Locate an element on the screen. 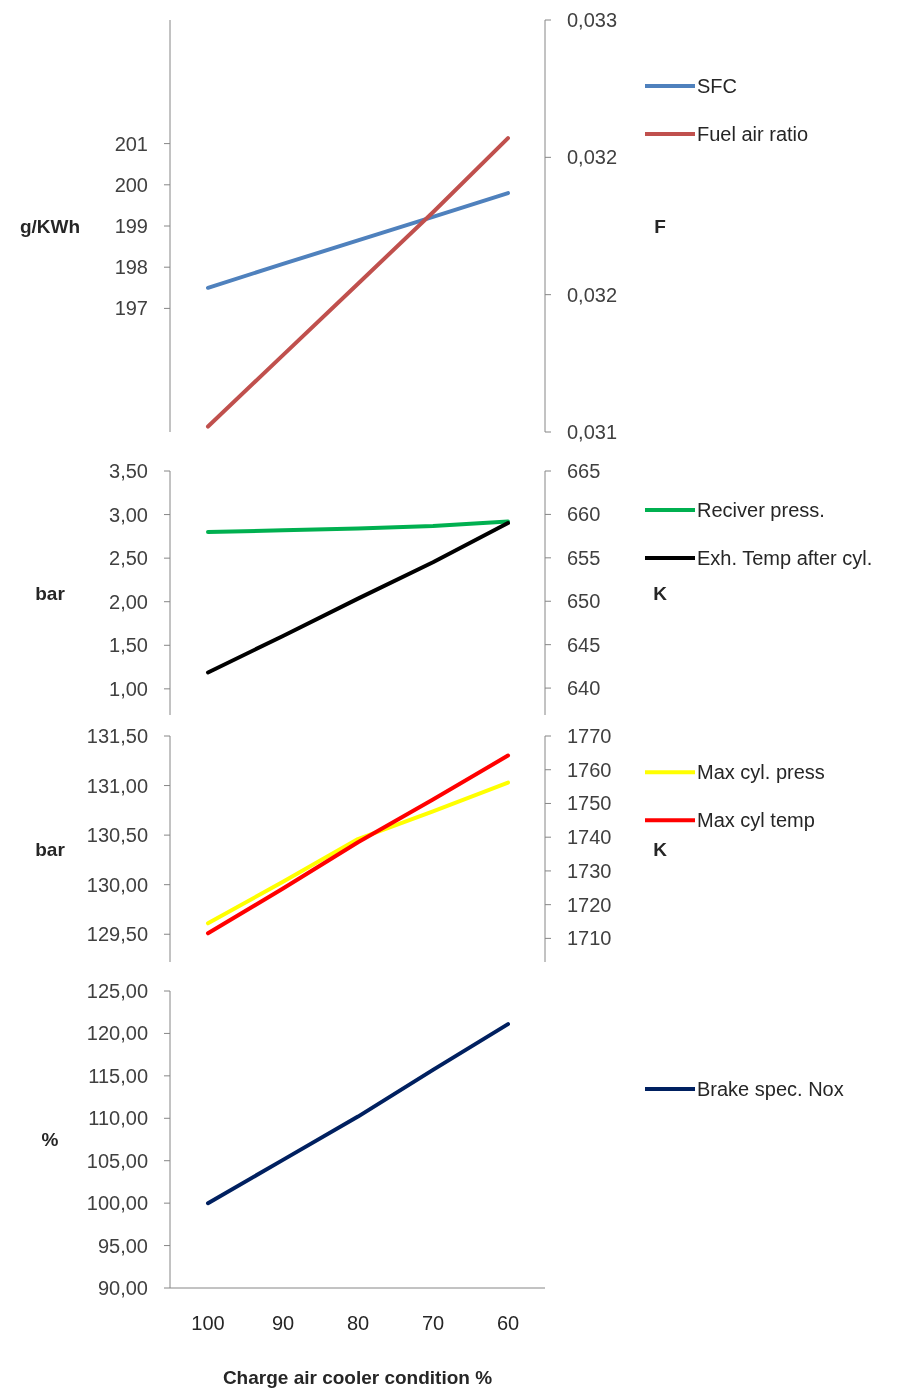 The width and height of the screenshot is (921, 1396). y-axis-title: g/KWh is located at coordinates (50, 226).